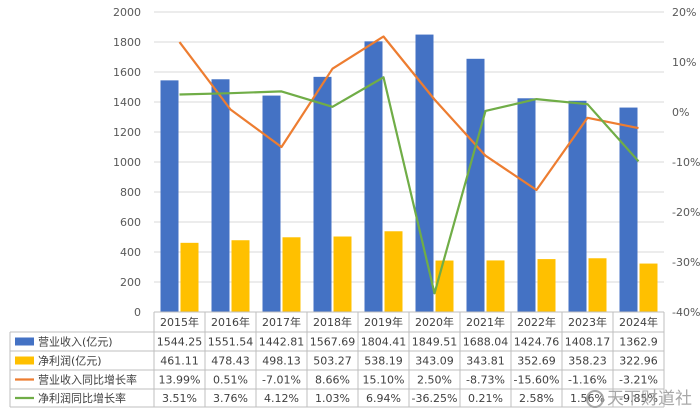 The image size is (700, 411). Describe the element at coordinates (686, 162) in the screenshot. I see `right-axis-ticks: -40% -30% -20% -10% 0% 10% 20%` at that location.